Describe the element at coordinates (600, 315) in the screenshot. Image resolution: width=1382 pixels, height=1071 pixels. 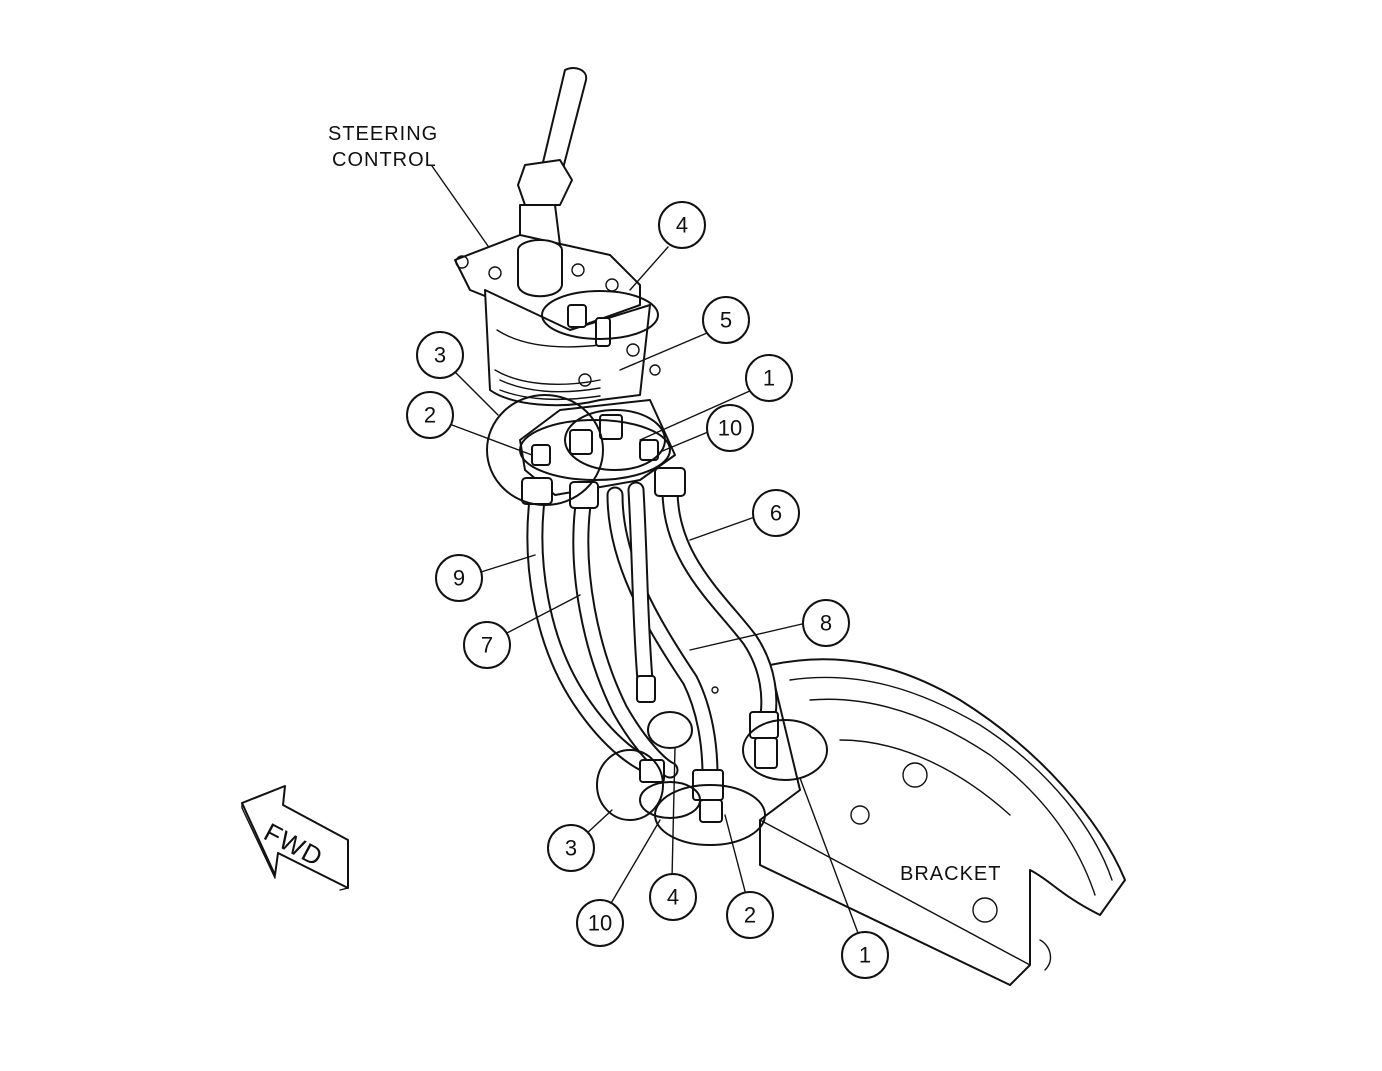
I see `detail-ring-4-top` at that location.